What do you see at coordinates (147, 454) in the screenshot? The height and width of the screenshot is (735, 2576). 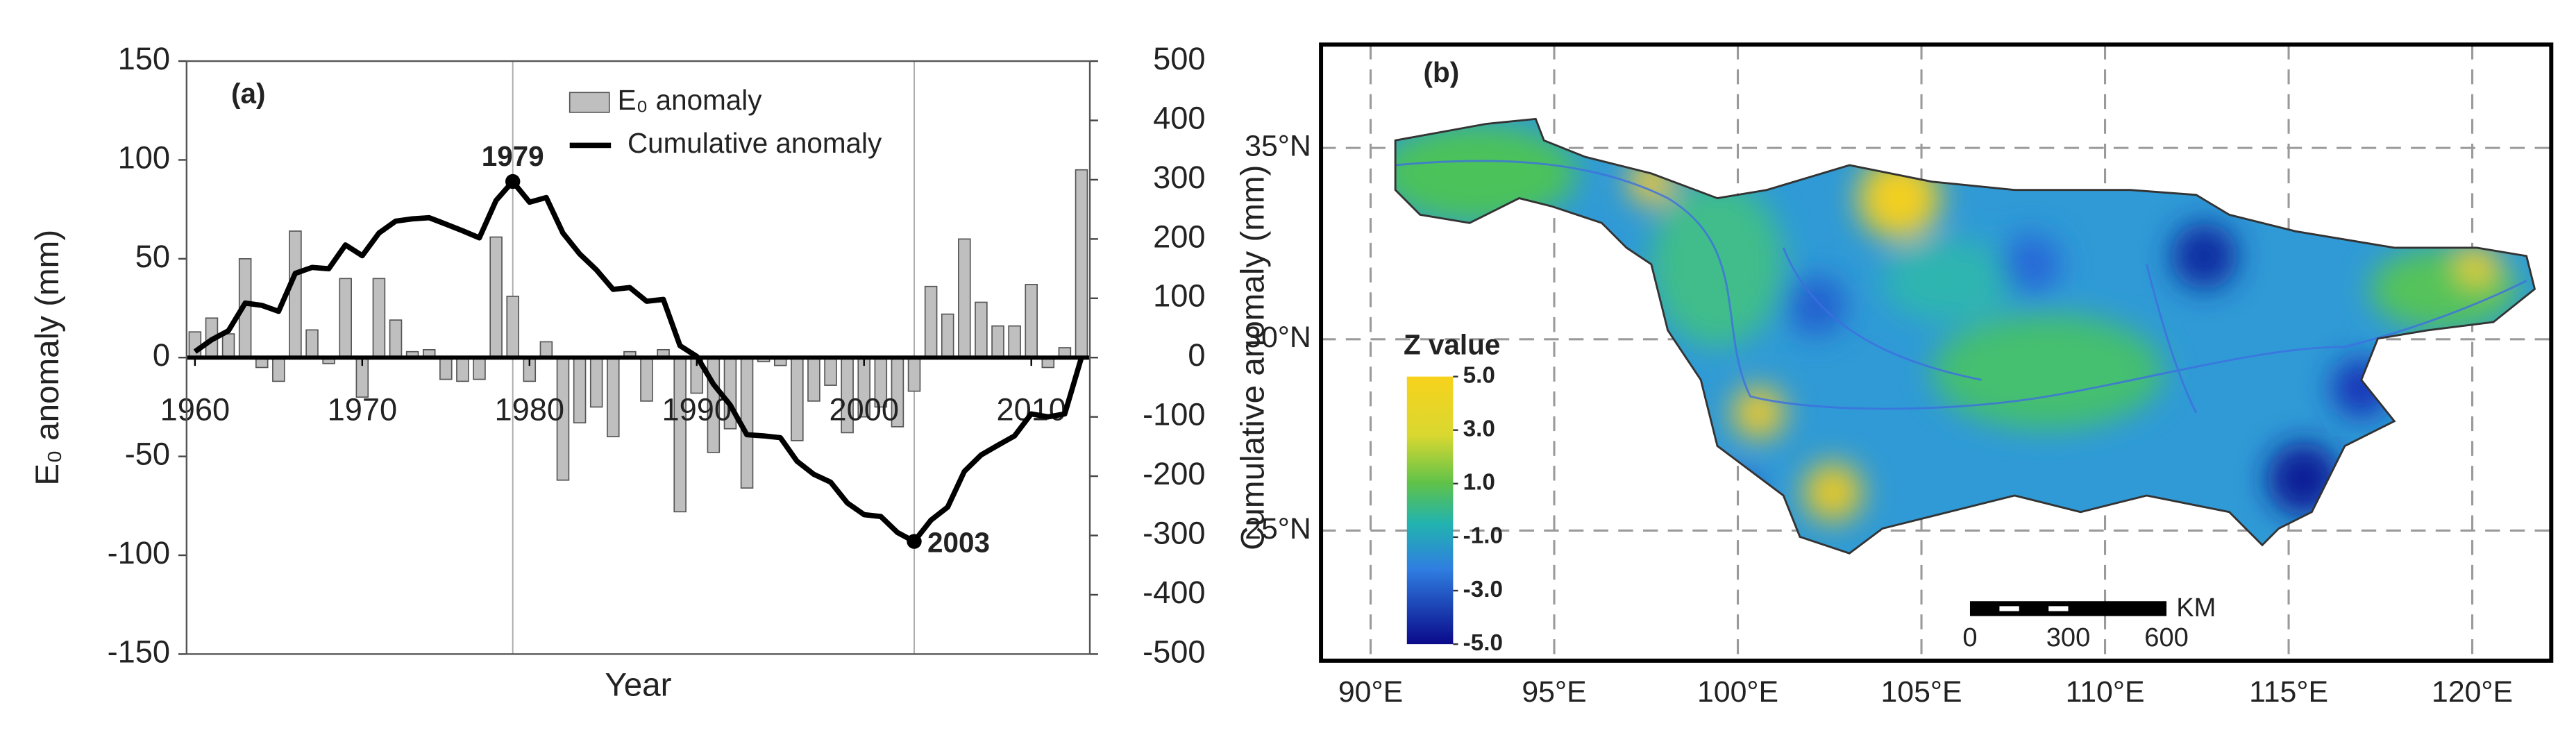 I see `y-tick-label: -50` at bounding box center [147, 454].